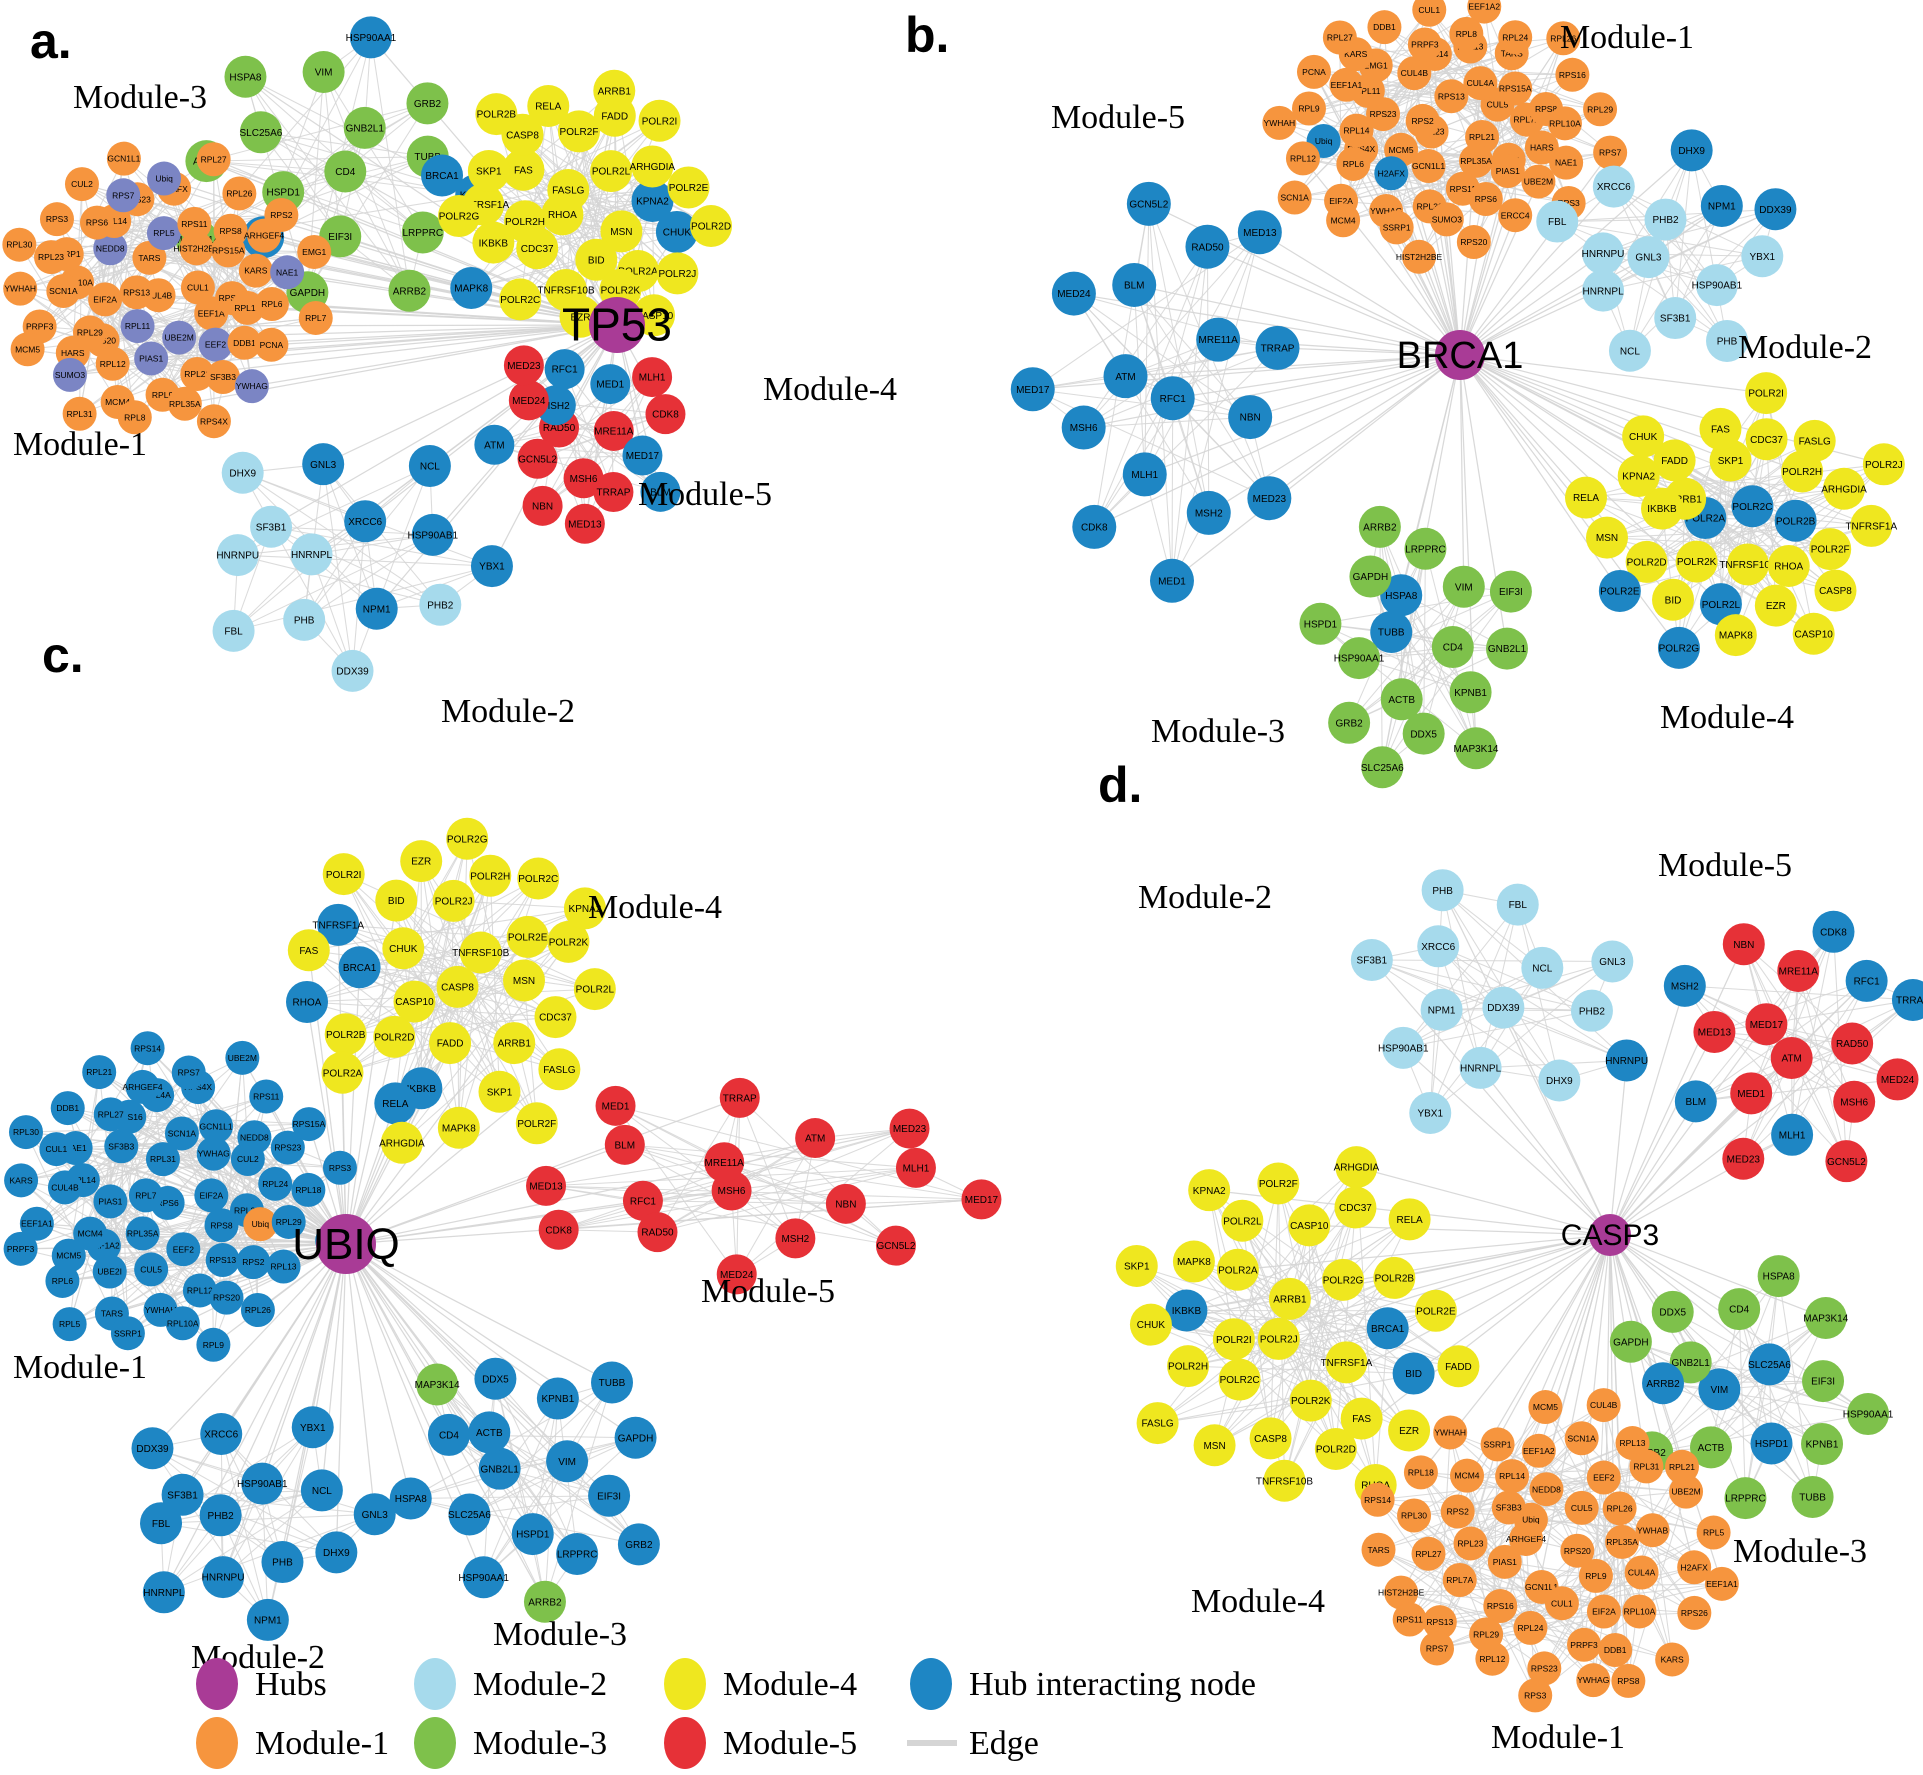 The image size is (1923, 1775). Describe the element at coordinates (67, 1108) in the screenshot. I see `hub-interacting-node-DDB1` at that location.